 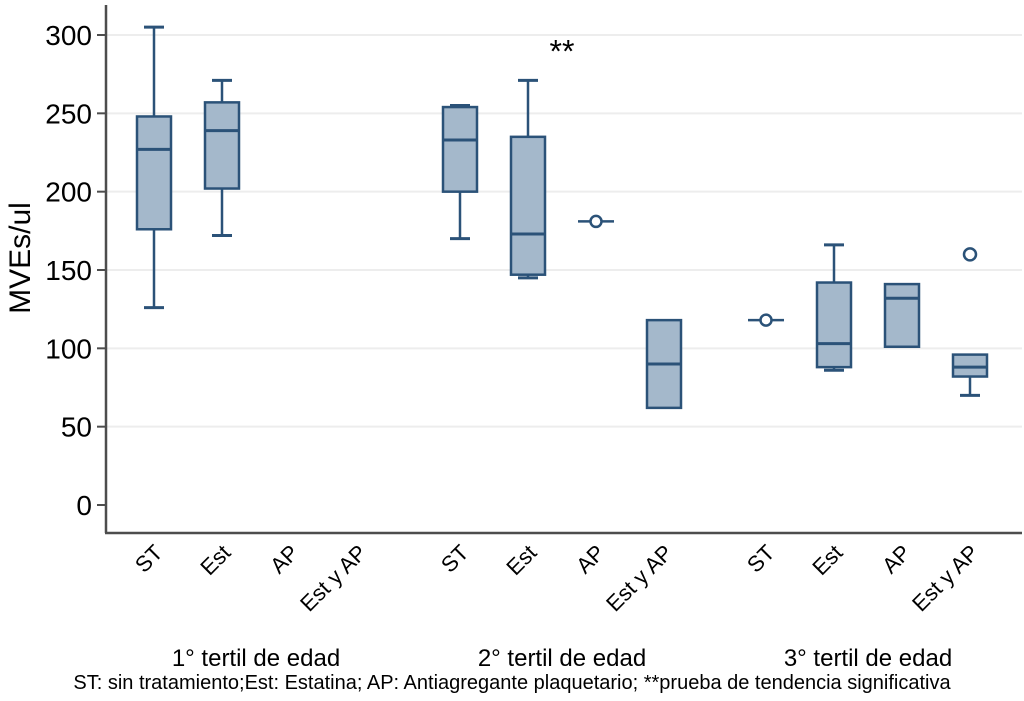 What do you see at coordinates (970, 254) in the screenshot?
I see `outlier-circle` at bounding box center [970, 254].